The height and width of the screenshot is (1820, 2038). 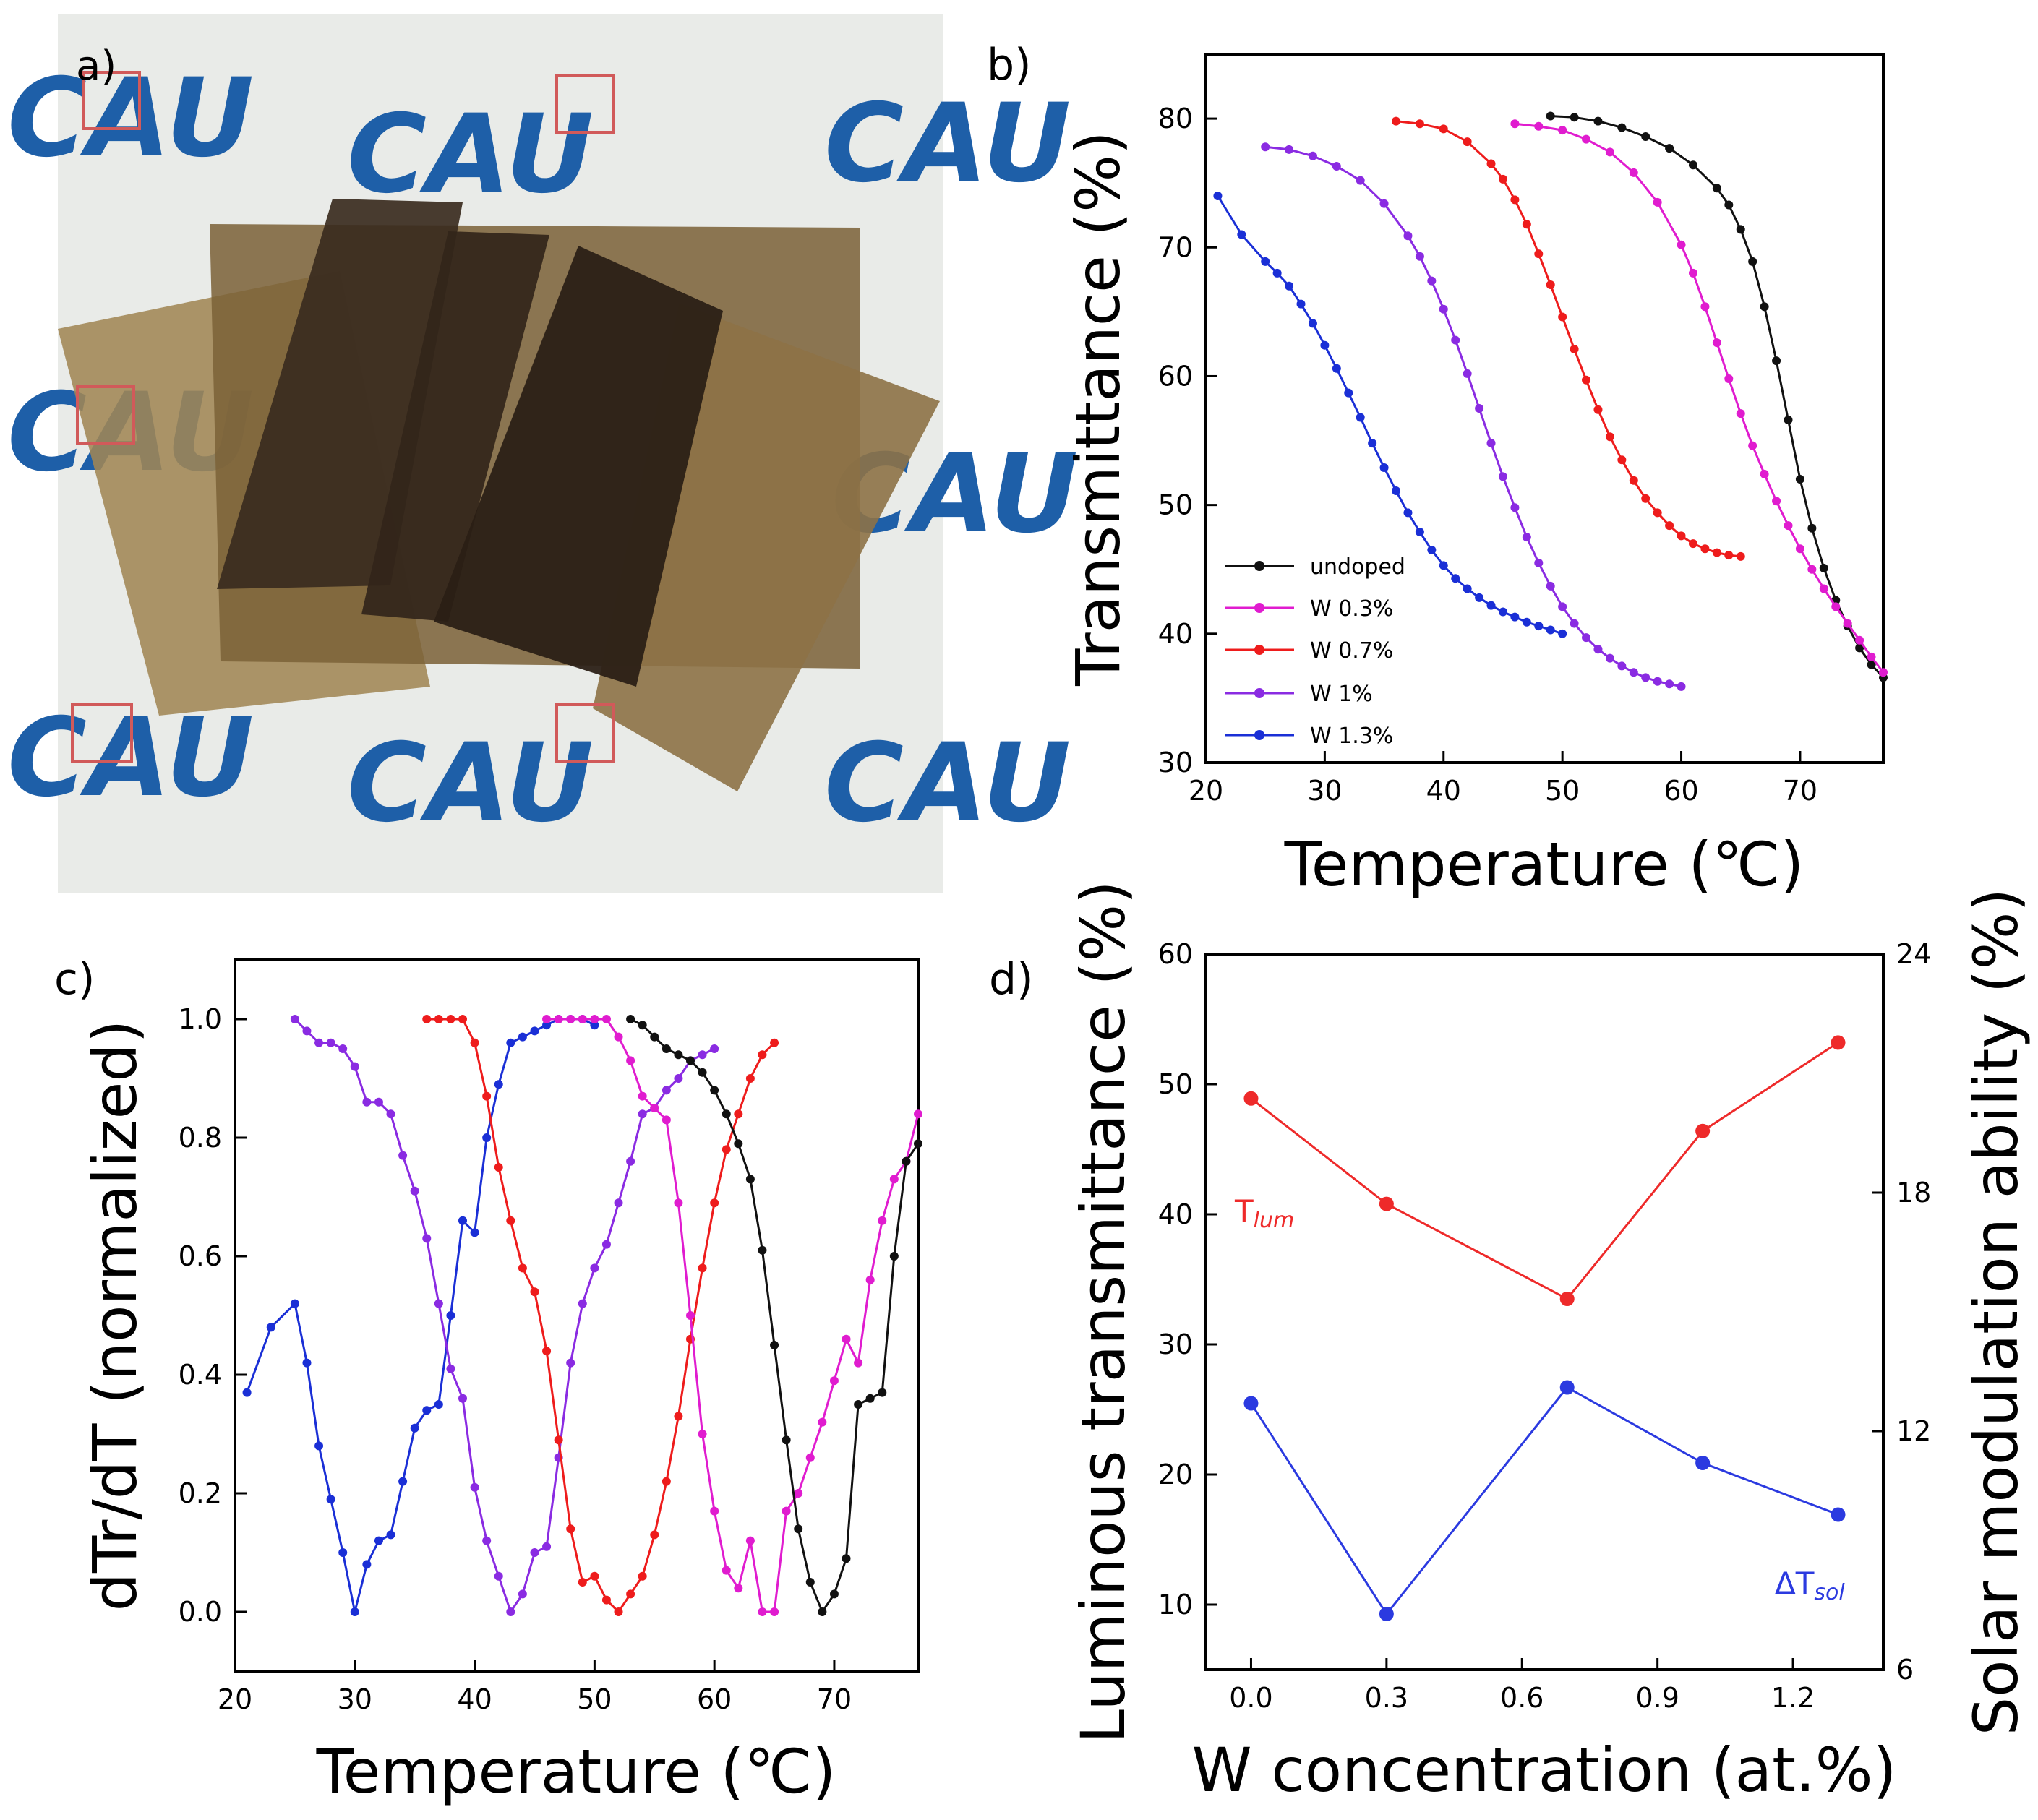 I want to click on y-tick-label: 30, so click(x=1175, y=763).